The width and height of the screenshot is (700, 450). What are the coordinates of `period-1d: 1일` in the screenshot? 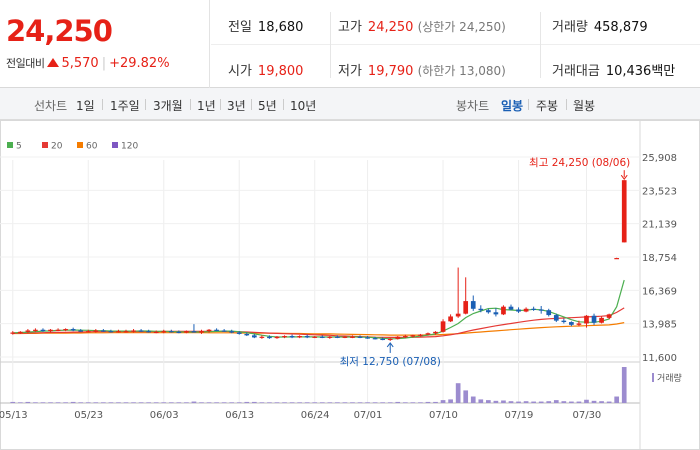 It's located at (85, 106).